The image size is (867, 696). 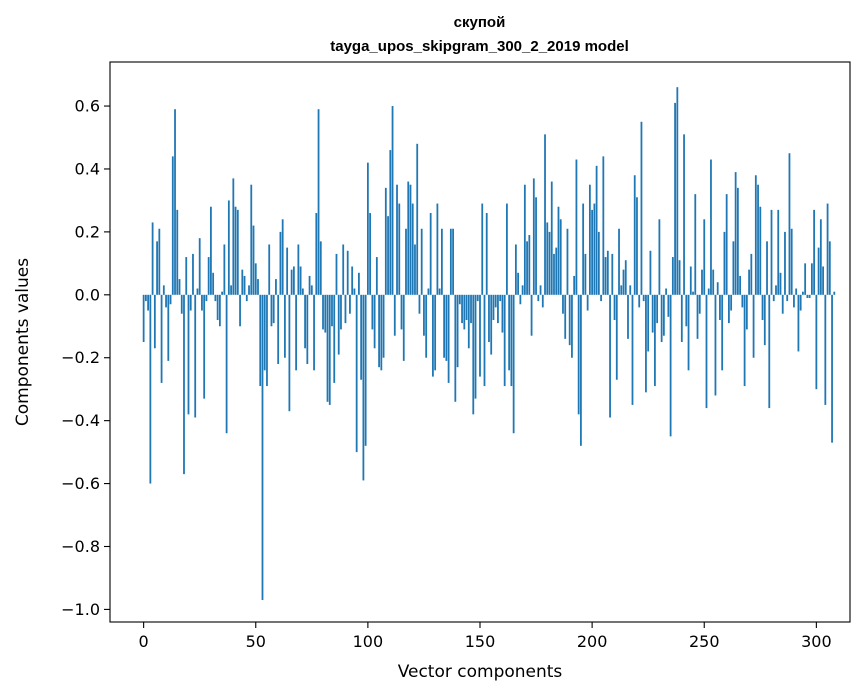 What do you see at coordinates (480, 22) in the screenshot?
I see `chart-title: скупой` at bounding box center [480, 22].